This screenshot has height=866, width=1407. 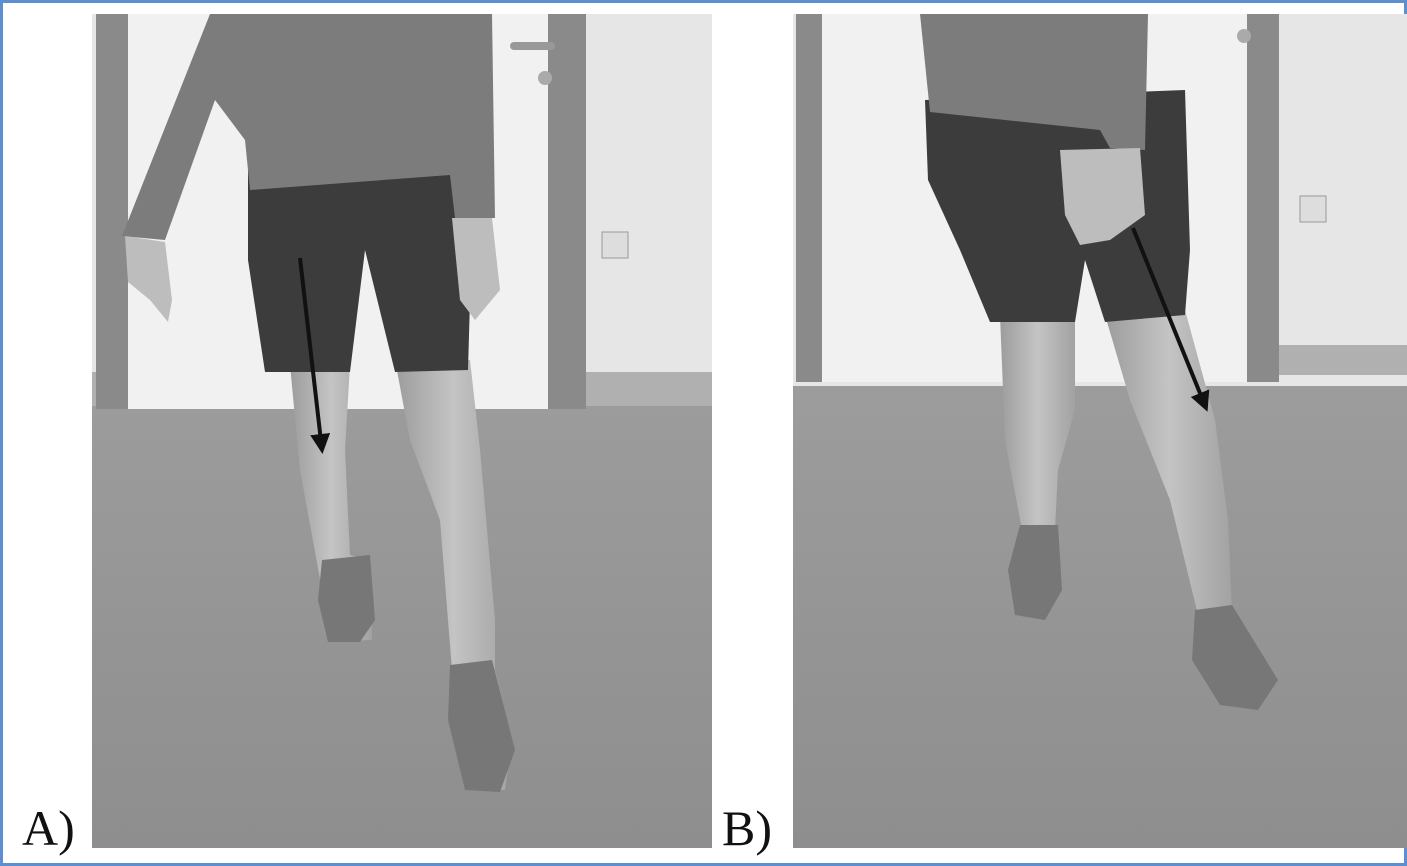 I want to click on panel-label: A), so click(x=48, y=828).